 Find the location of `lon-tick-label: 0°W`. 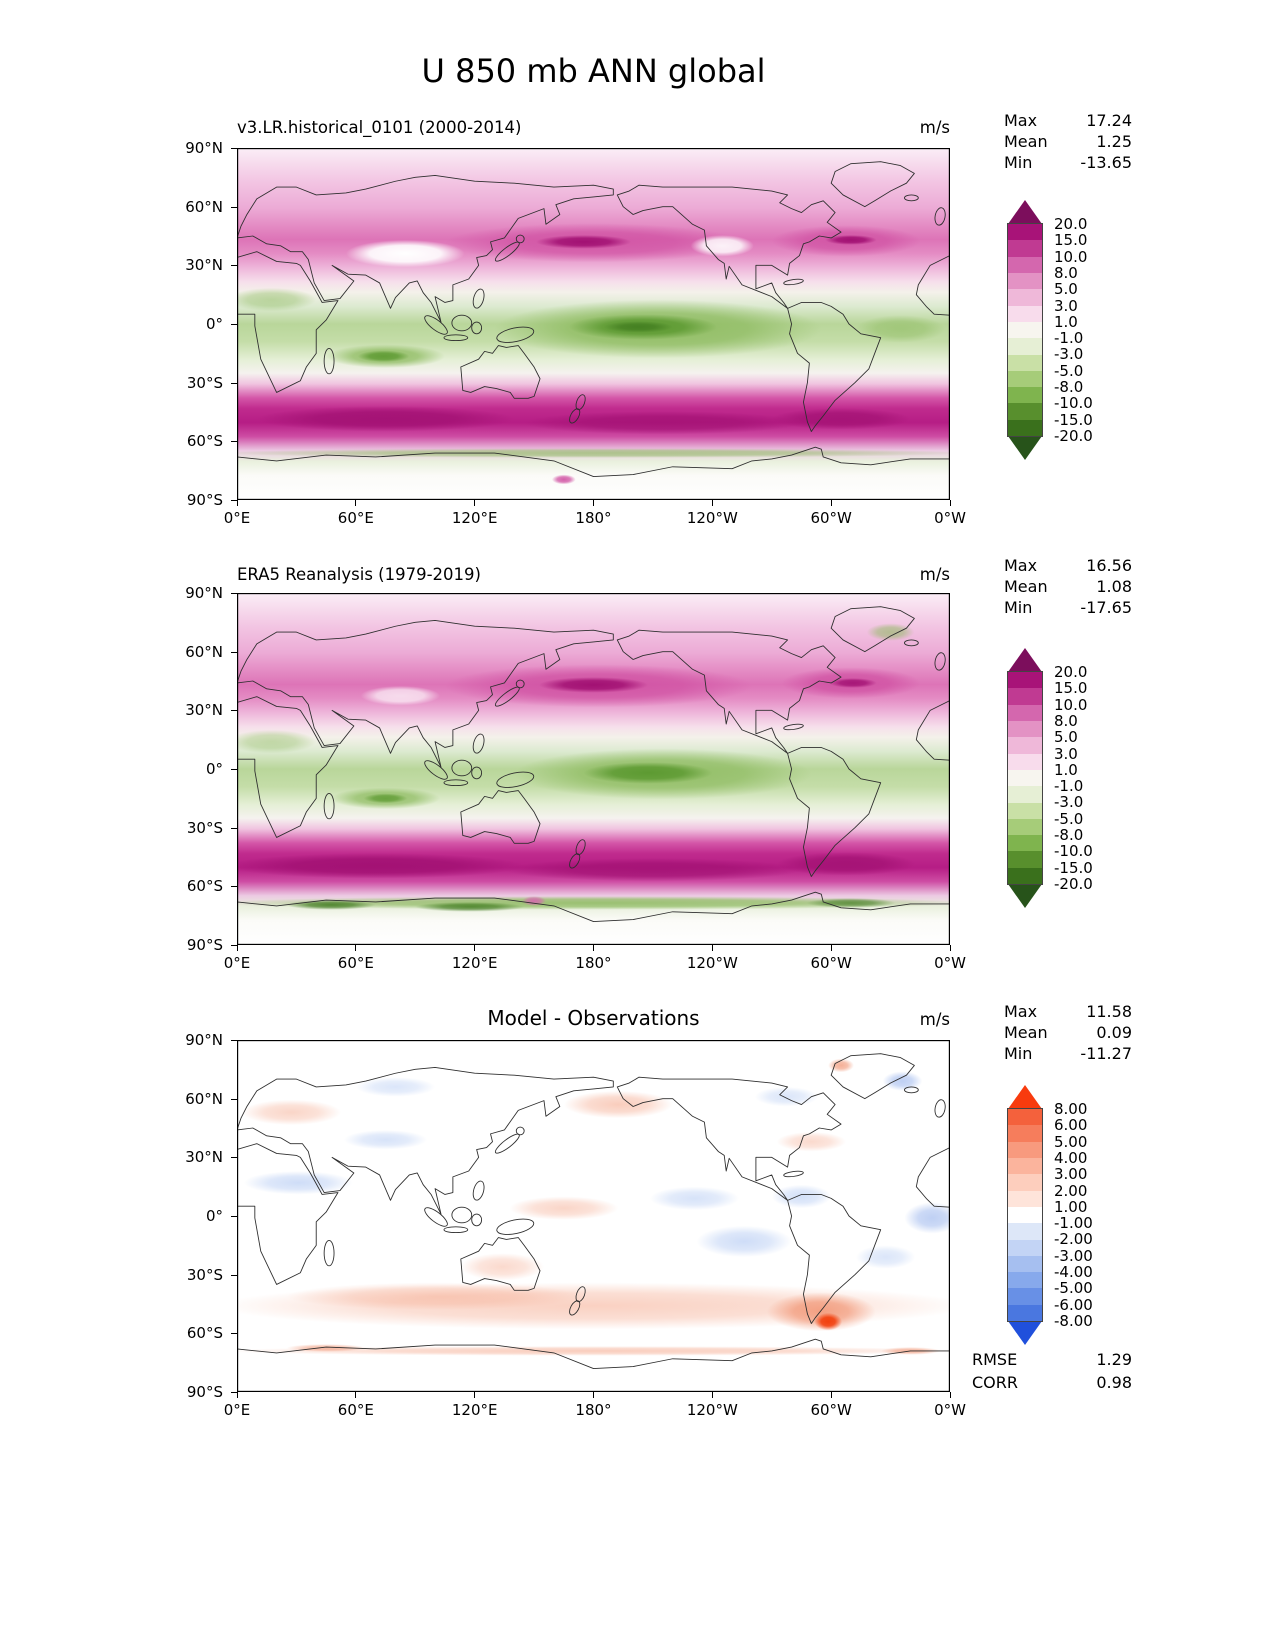

lon-tick-label: 0°W is located at coordinates (950, 1410).